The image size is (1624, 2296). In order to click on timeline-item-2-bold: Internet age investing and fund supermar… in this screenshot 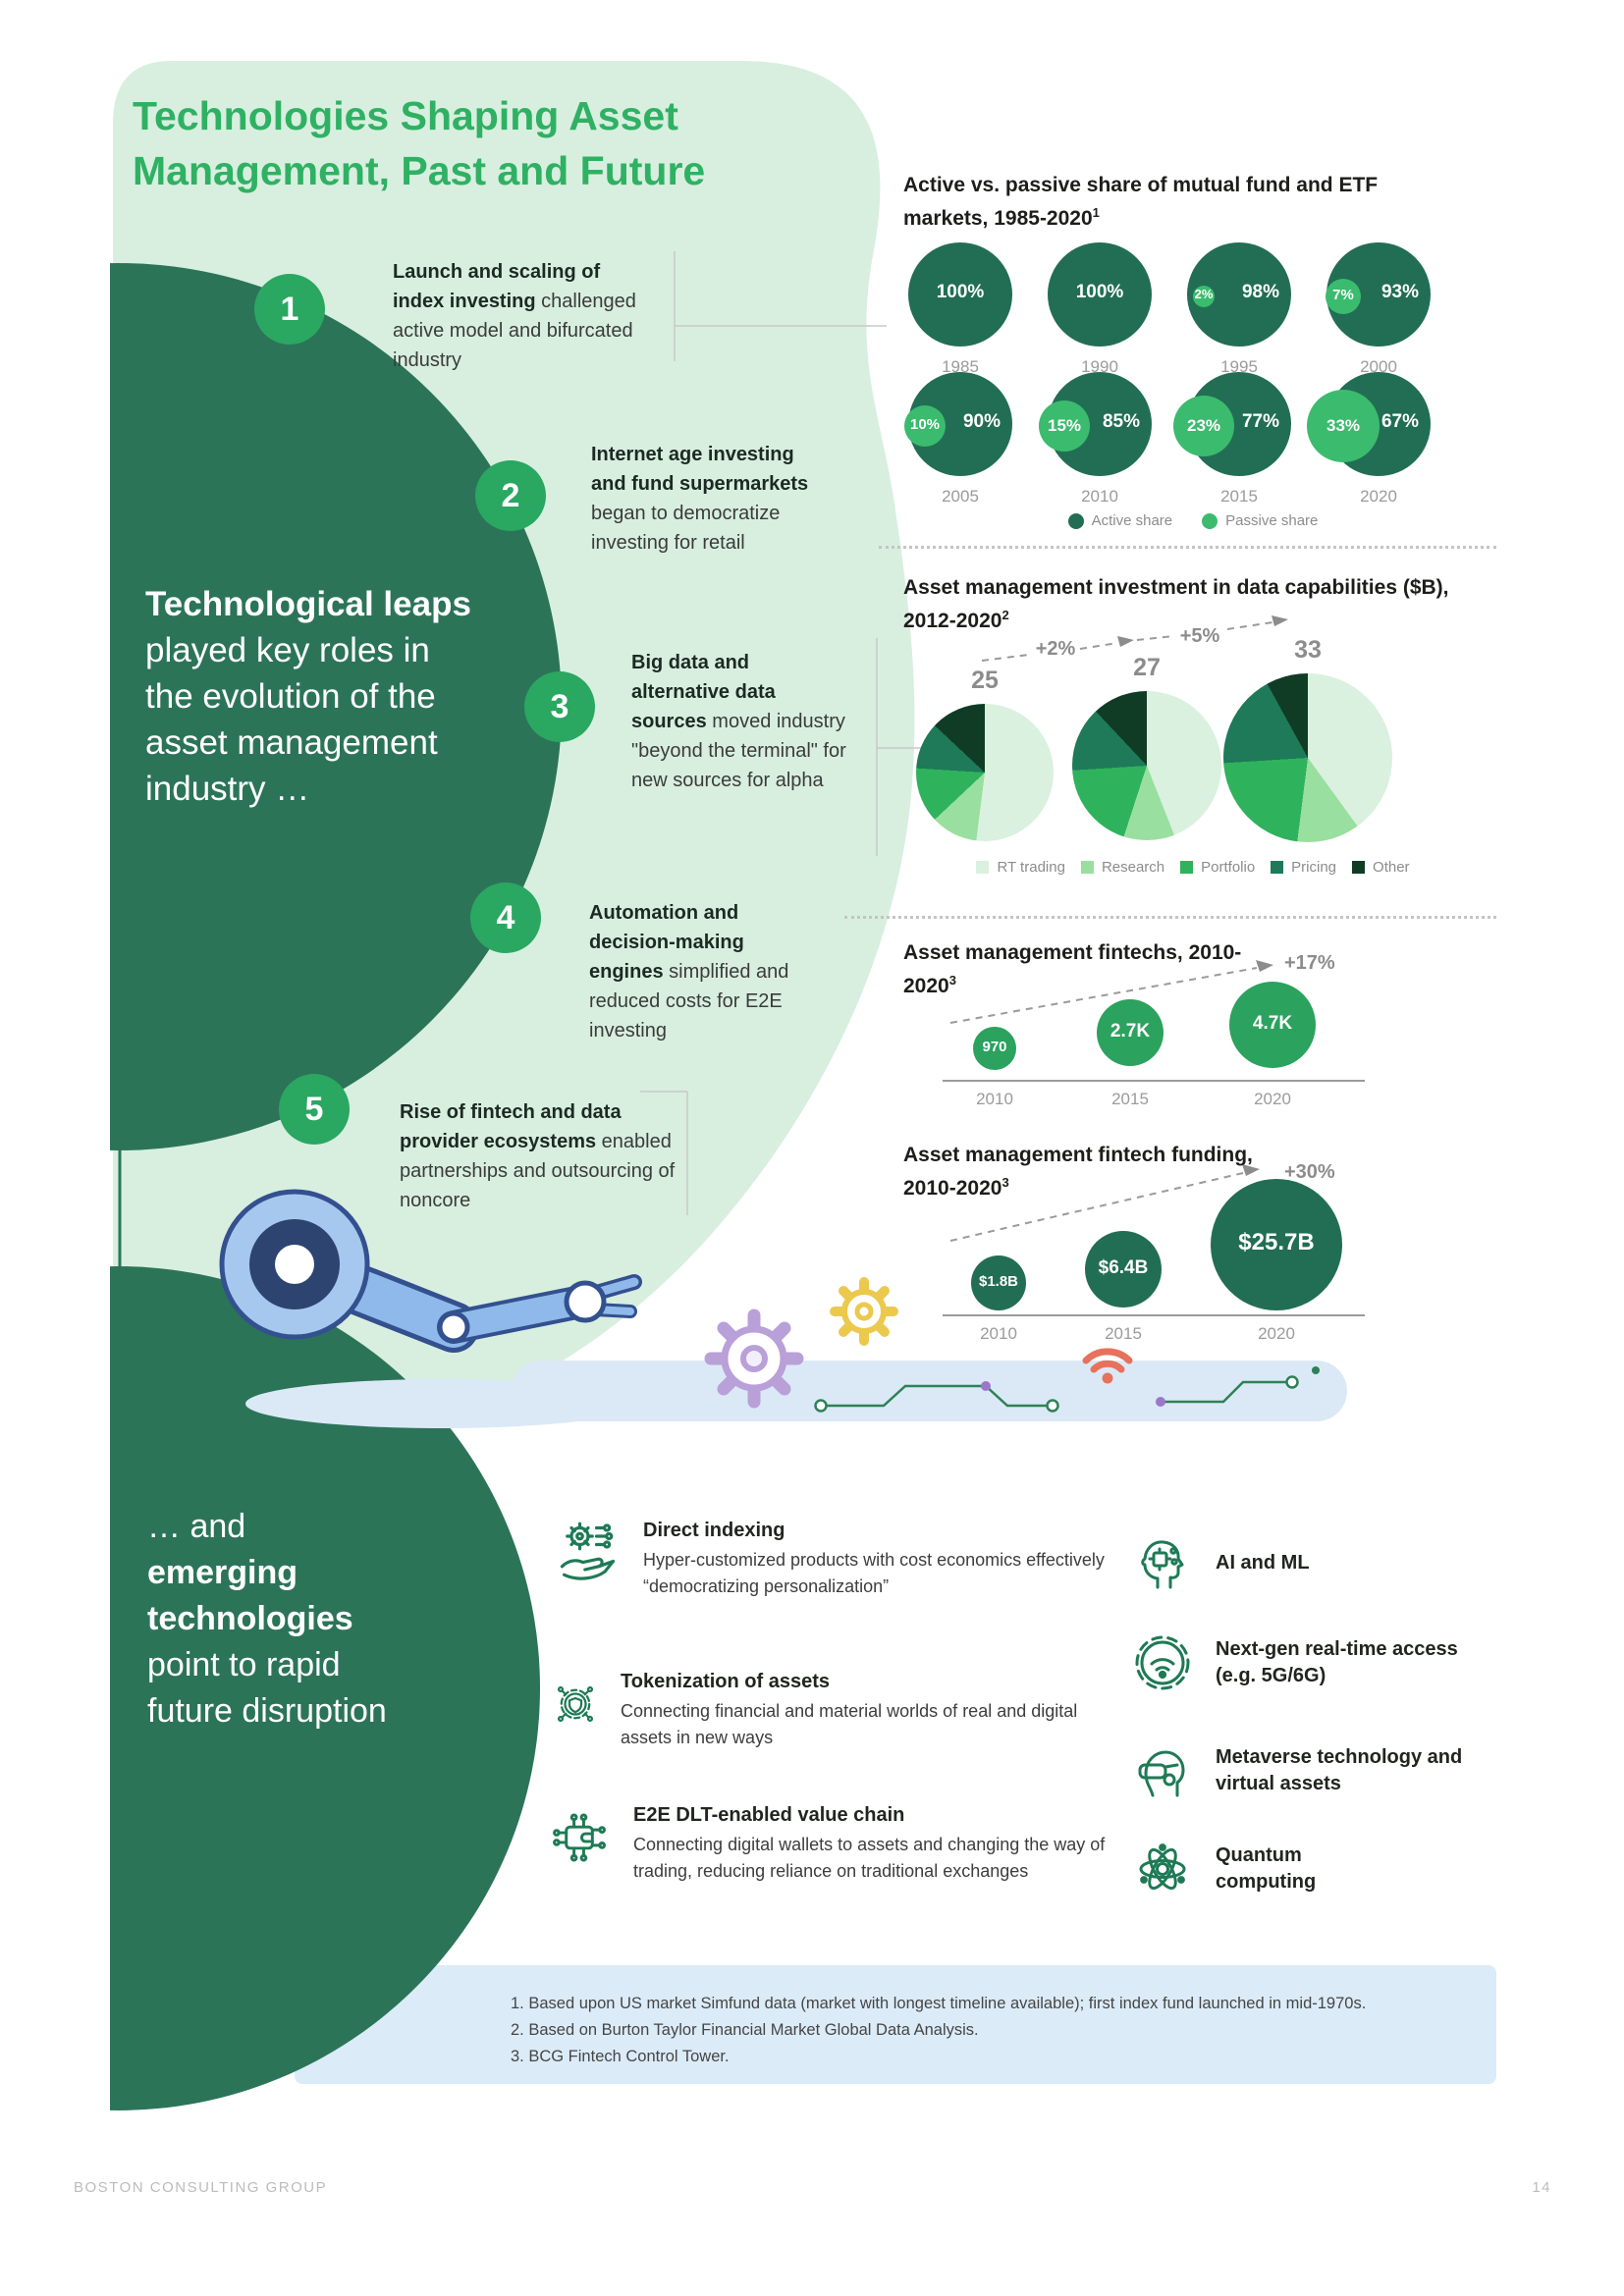, I will do `click(700, 469)`.